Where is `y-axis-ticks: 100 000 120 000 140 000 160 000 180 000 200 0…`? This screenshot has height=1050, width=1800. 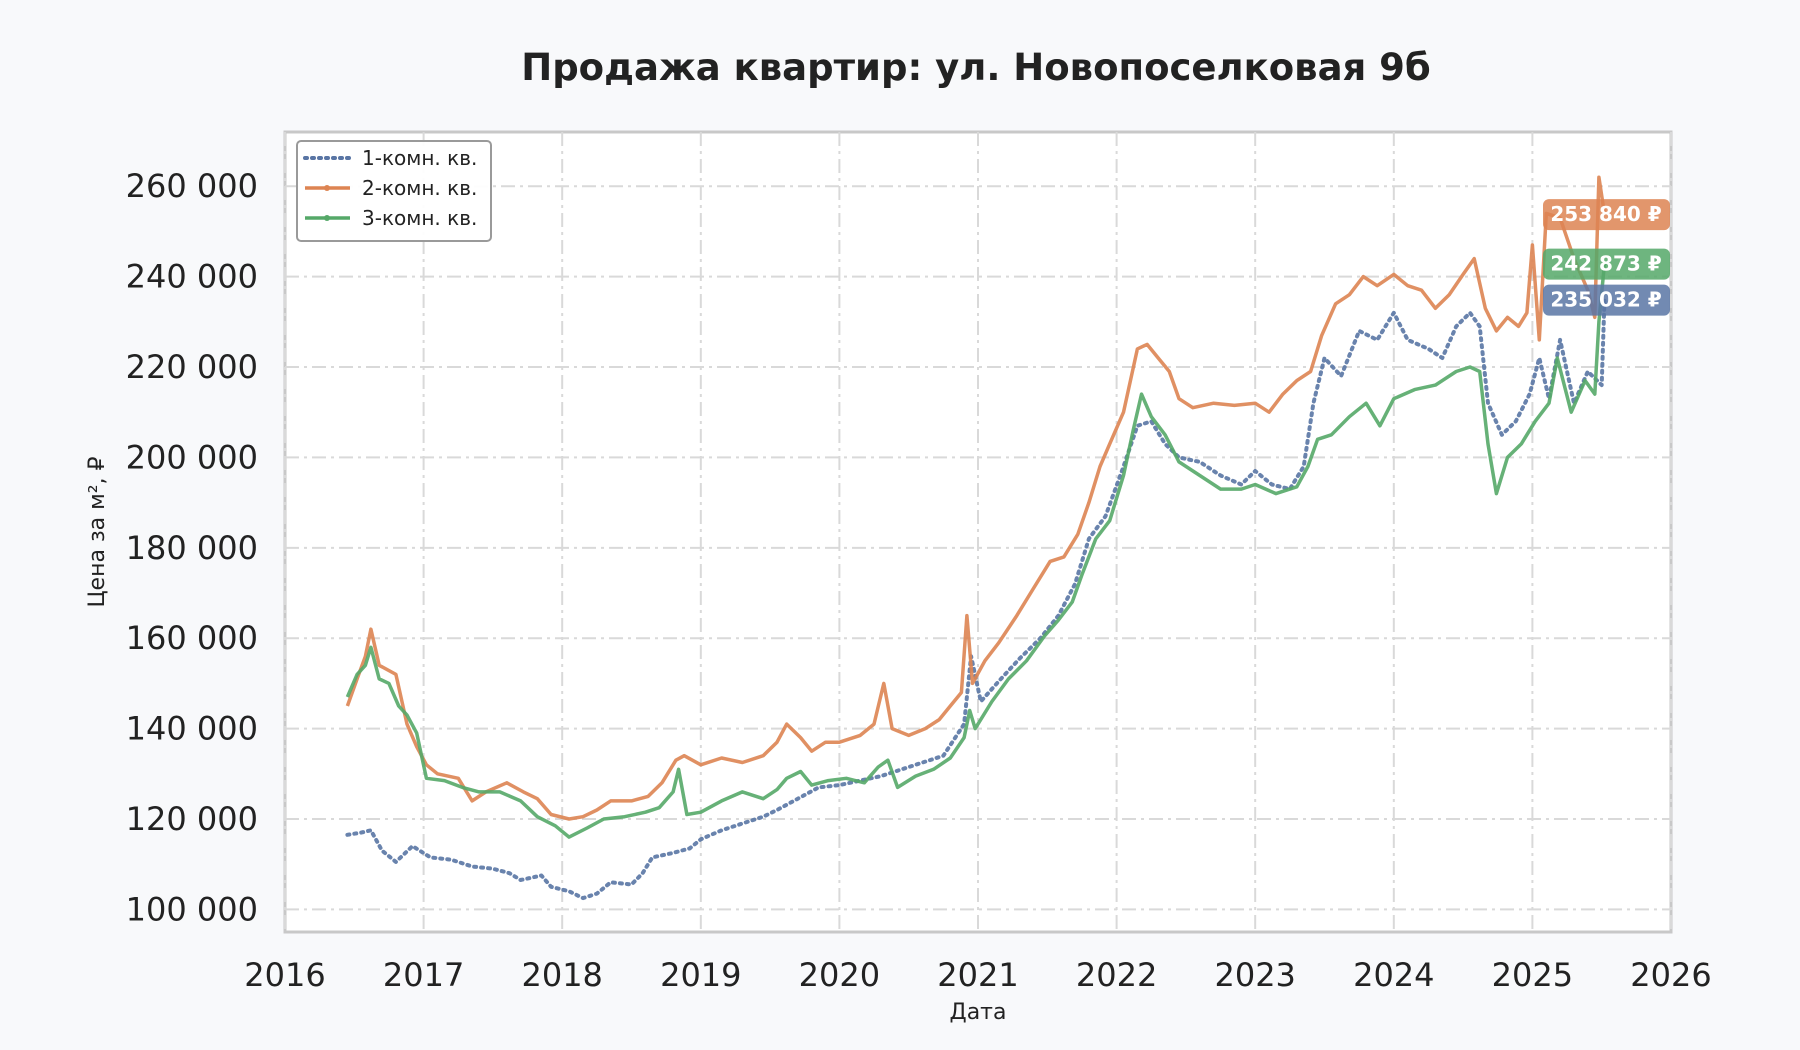 y-axis-ticks: 100 000 120 000 140 000 160 000 180 000 200 0… is located at coordinates (192, 547).